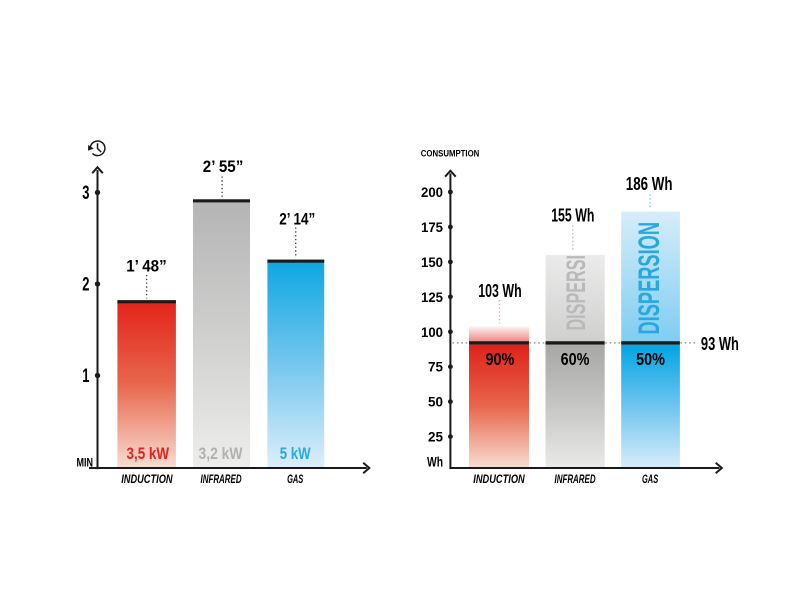 This screenshot has height=611, width=800. What do you see at coordinates (435, 437) in the screenshot?
I see `svg-text: 25` at bounding box center [435, 437].